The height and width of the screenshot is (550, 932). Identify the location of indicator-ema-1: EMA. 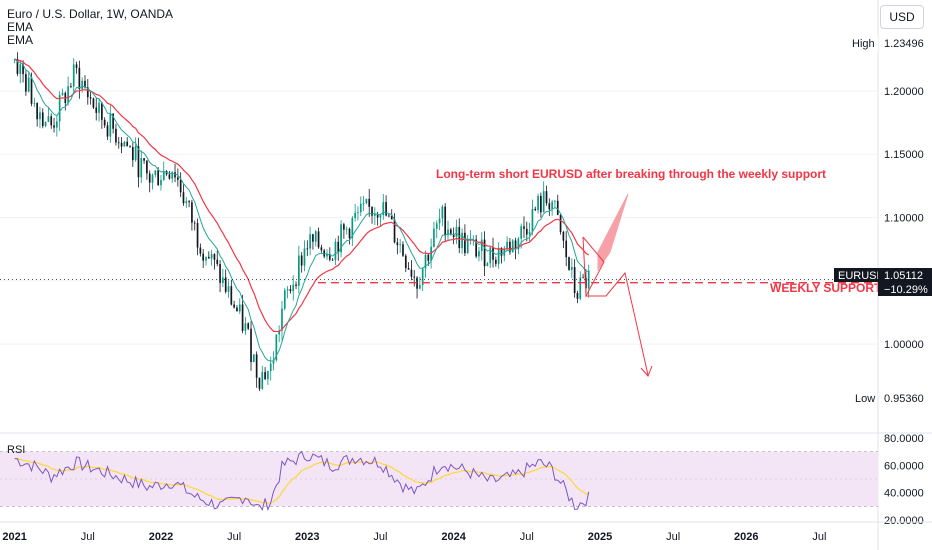
(20, 27).